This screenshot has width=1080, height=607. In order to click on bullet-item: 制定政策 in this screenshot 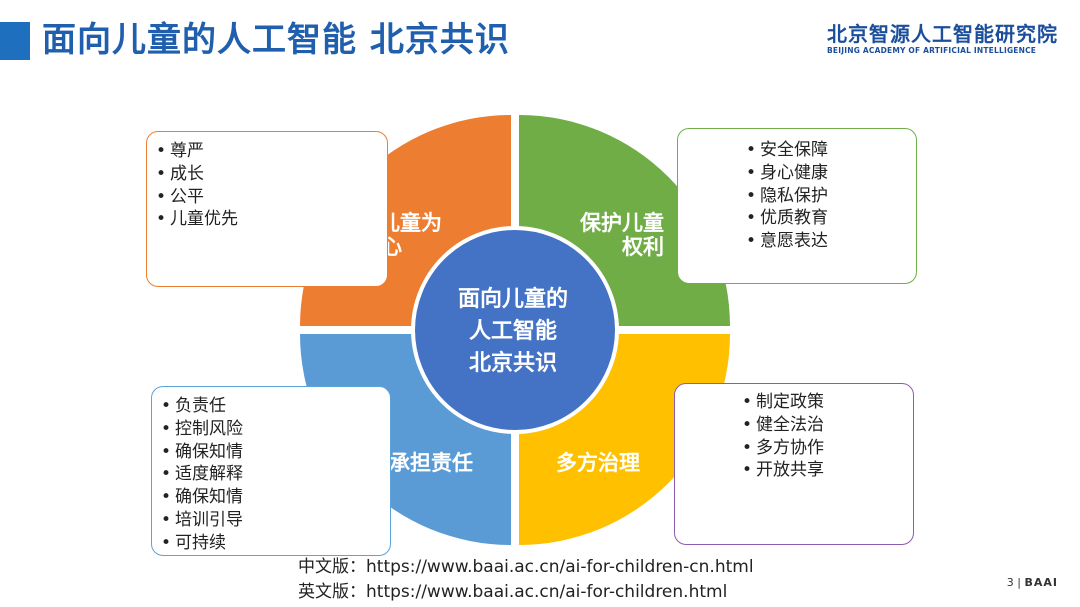, I will do `click(827, 402)`.